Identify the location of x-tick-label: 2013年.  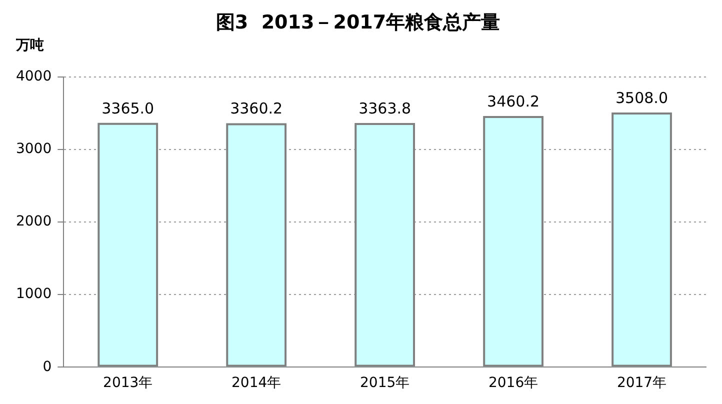
(128, 383).